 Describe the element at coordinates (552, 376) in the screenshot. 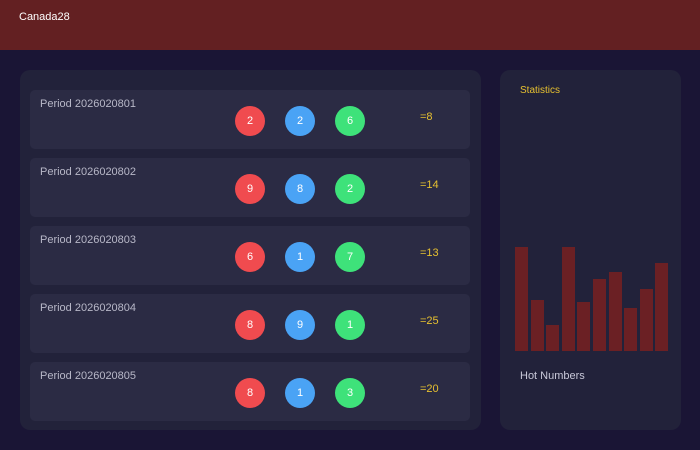

I see `stats-subtitle: Hot Numbers` at that location.